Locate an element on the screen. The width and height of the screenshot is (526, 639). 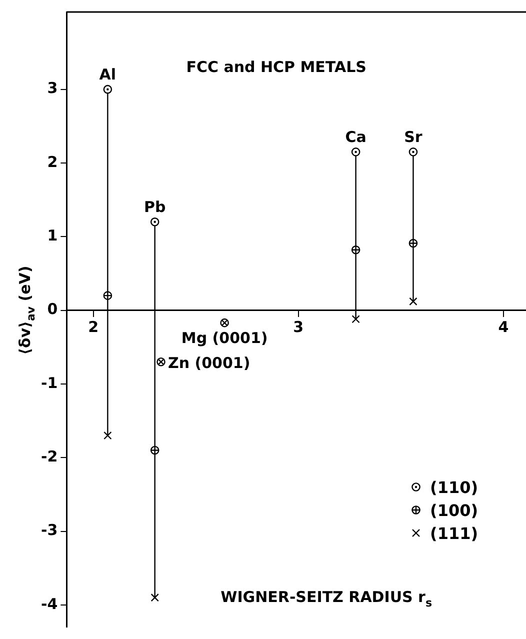
y-tick-label: 3 is located at coordinates (52, 88).